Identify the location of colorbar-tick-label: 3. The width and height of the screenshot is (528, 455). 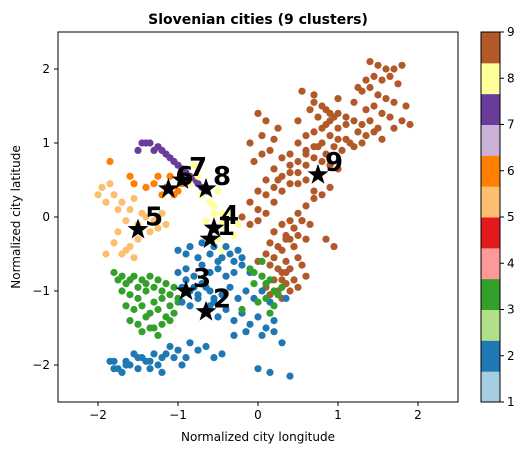
(511, 310).